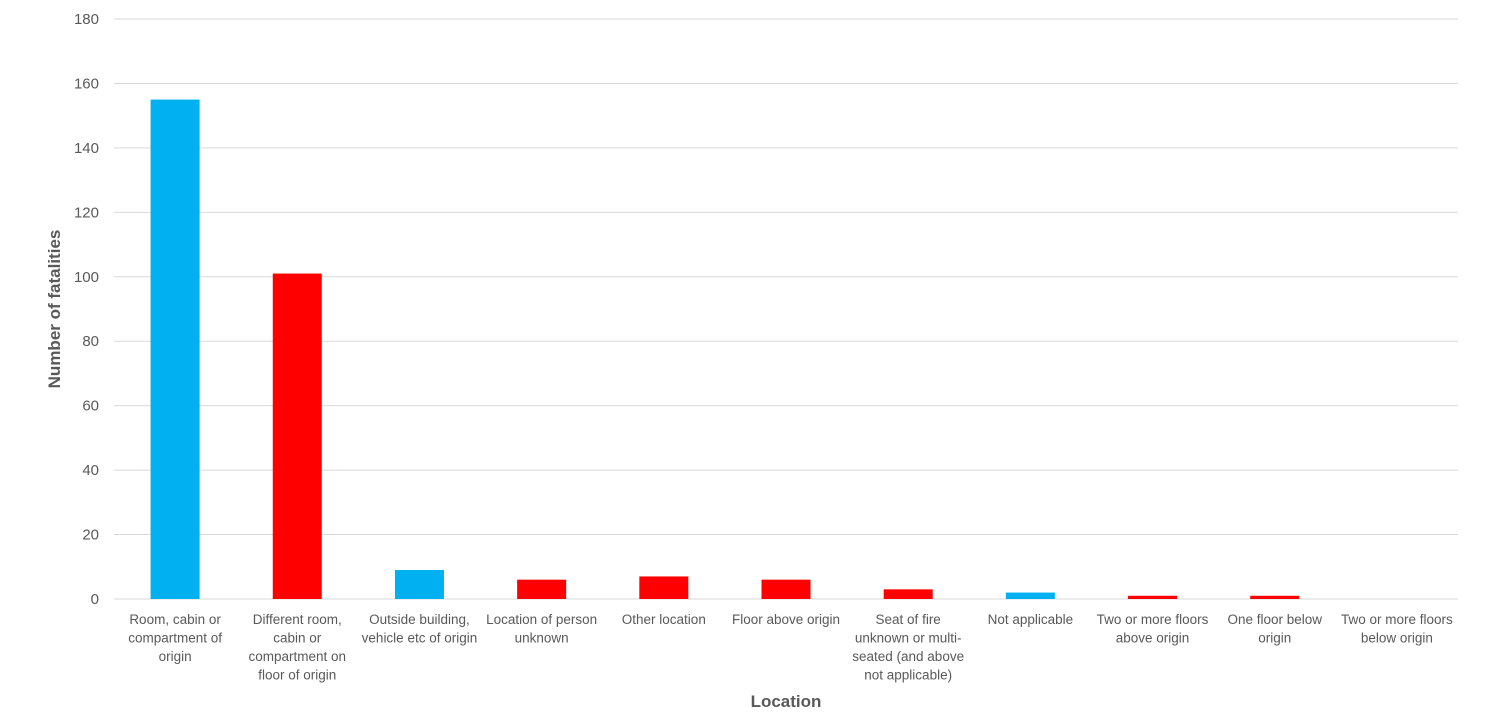 The image size is (1490, 720). What do you see at coordinates (86, 277) in the screenshot?
I see `y-tick-label: 100` at bounding box center [86, 277].